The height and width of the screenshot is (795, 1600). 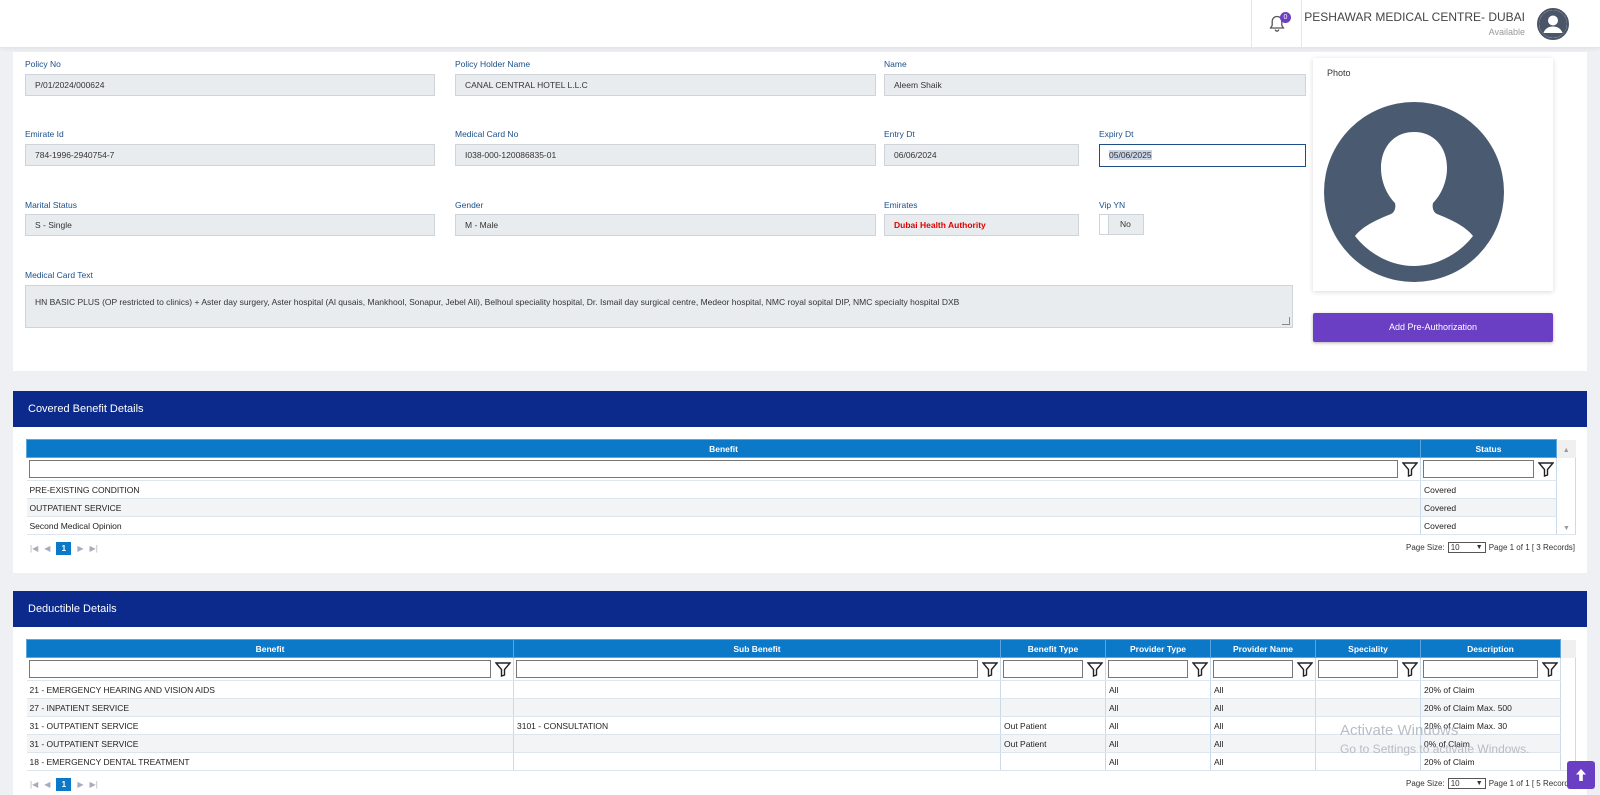 What do you see at coordinates (230, 85) in the screenshot?
I see `policy-no-field: P/01/2024/000624` at bounding box center [230, 85].